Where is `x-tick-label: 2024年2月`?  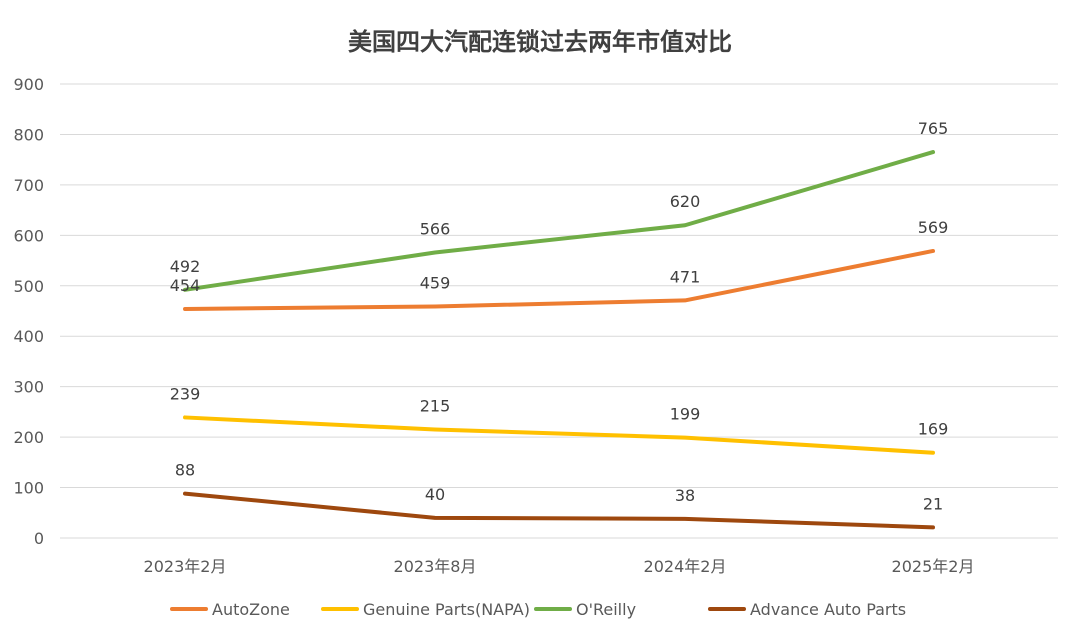
x-tick-label: 2024年2月 is located at coordinates (685, 566).